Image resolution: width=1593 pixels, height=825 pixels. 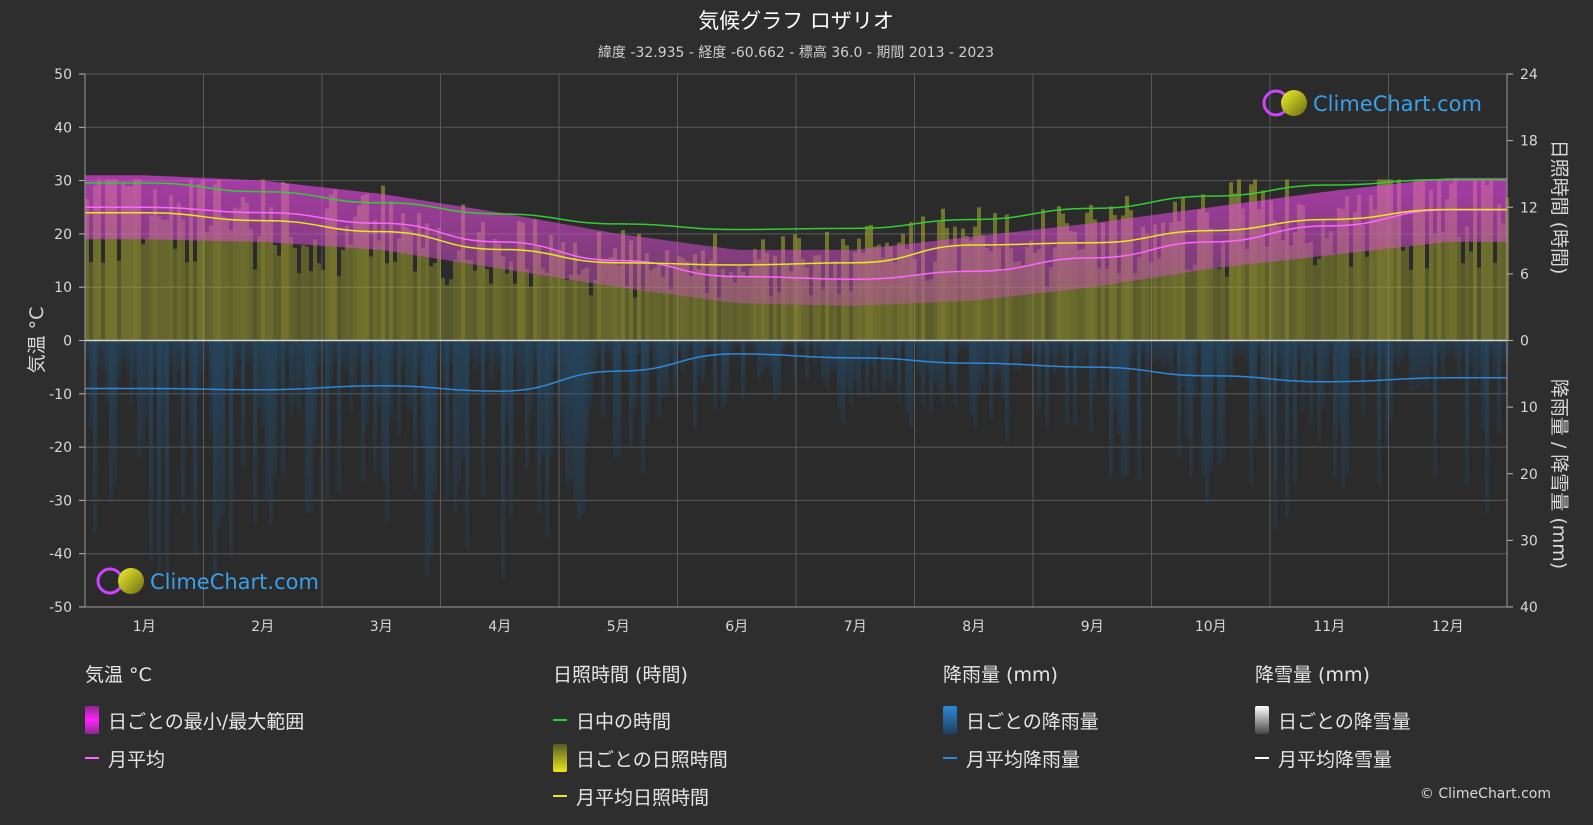 What do you see at coordinates (796, 243) in the screenshot?
I see `temp-avg-line` at bounding box center [796, 243].